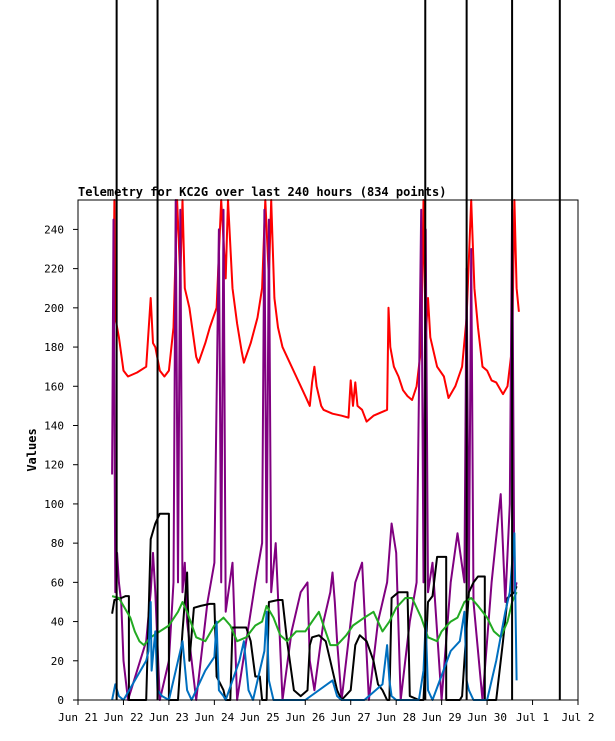 The width and height of the screenshot is (615, 741). What do you see at coordinates (442, 717) in the screenshot?
I see `x-tick-label: Jun 29` at bounding box center [442, 717].